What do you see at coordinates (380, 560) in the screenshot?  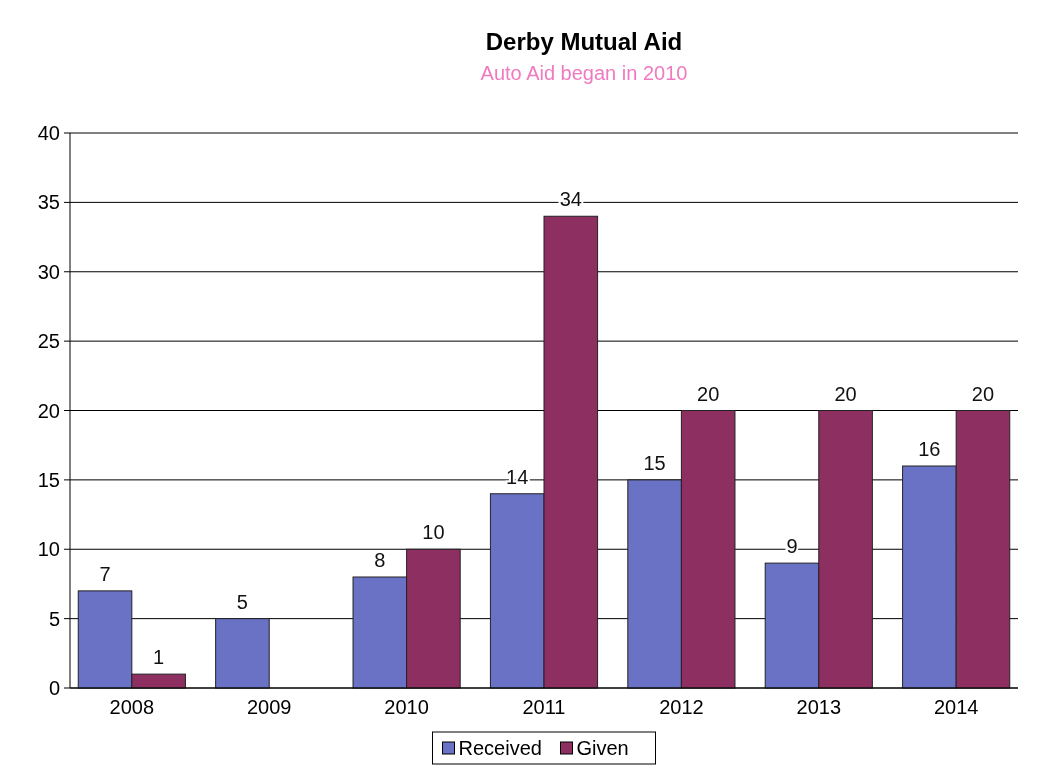 I see `data-label: 8` at bounding box center [380, 560].